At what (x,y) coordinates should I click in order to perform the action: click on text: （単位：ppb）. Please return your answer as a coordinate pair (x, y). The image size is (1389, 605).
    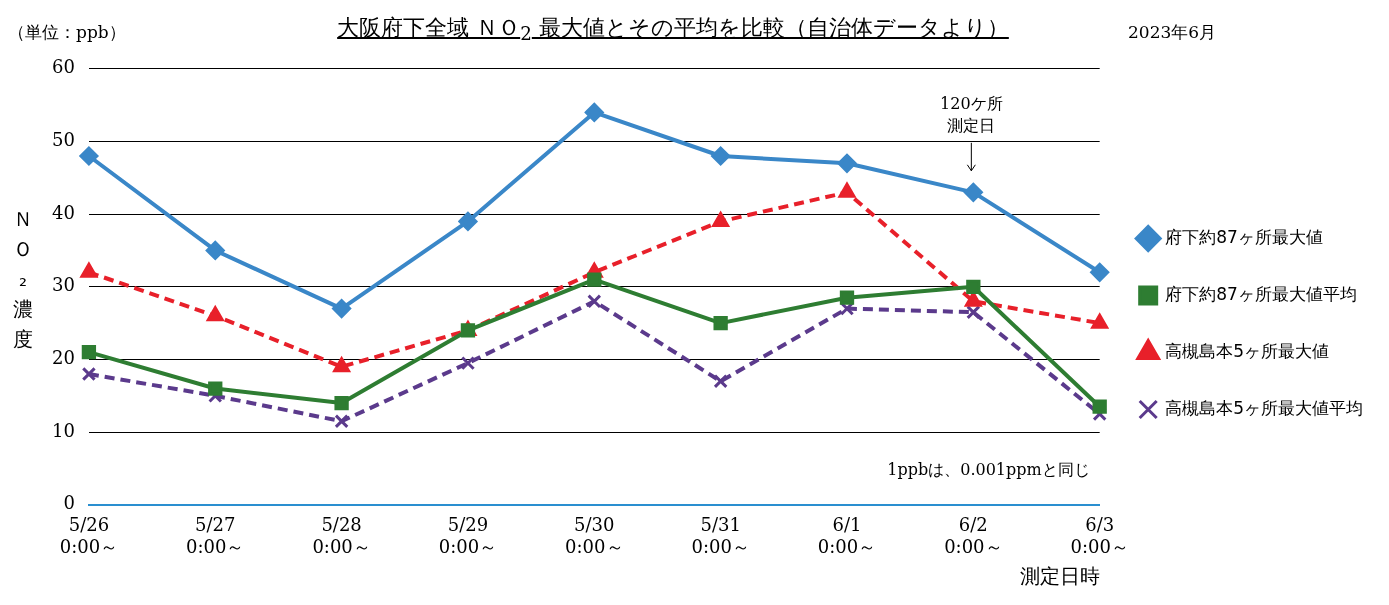
    Looking at the image, I should click on (67, 32).